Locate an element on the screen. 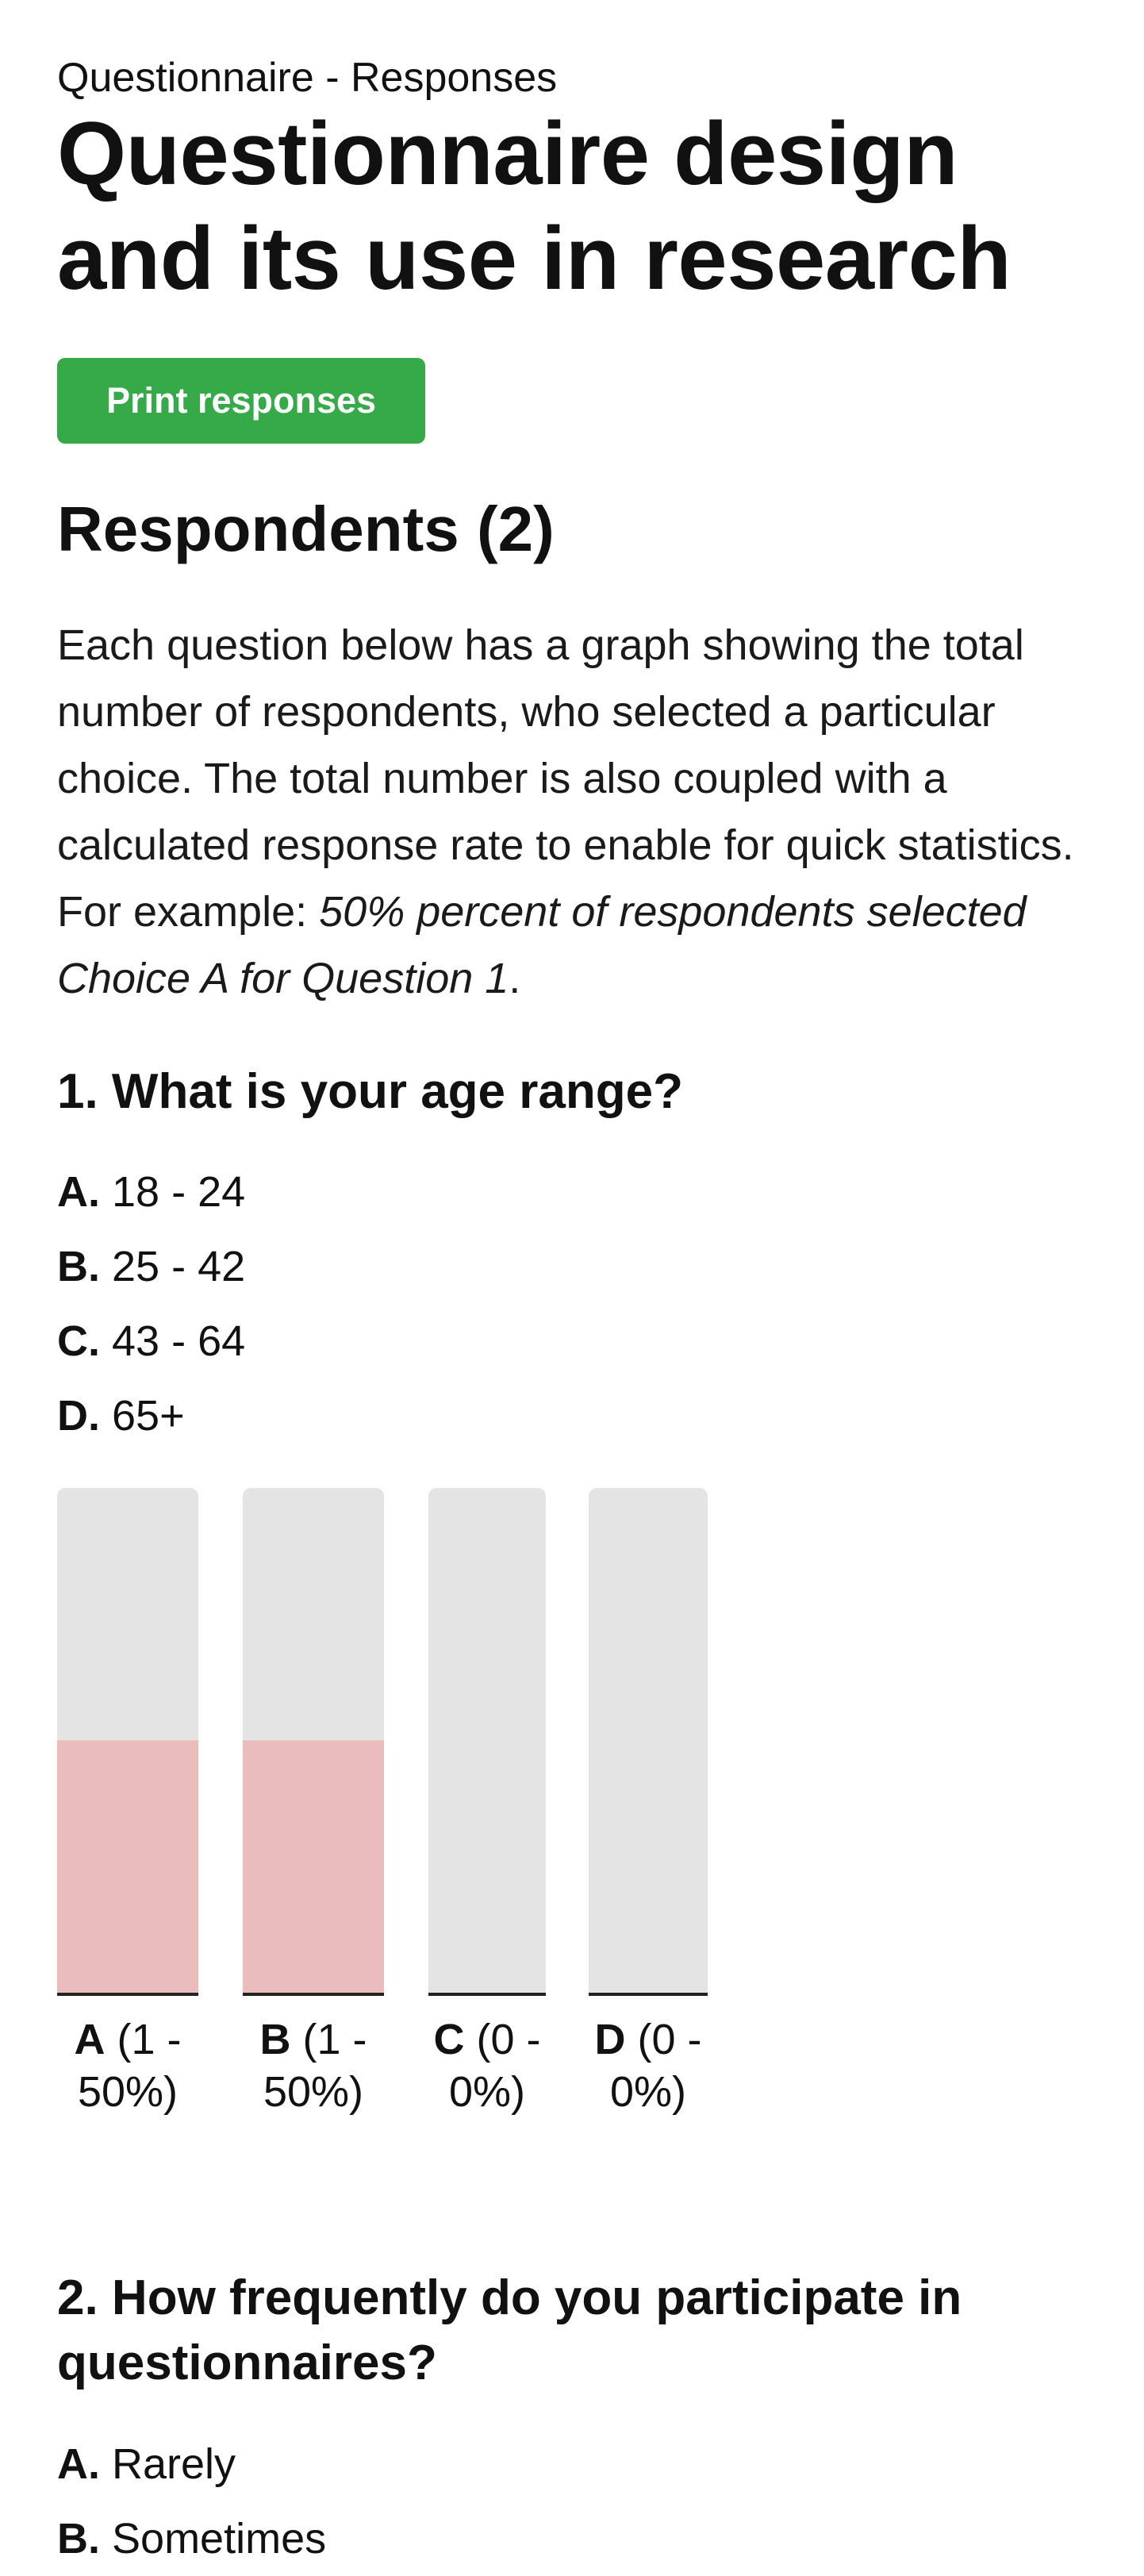 The image size is (1144, 2576). bar-column-a: A (1 - 50%) is located at coordinates (127, 1803).